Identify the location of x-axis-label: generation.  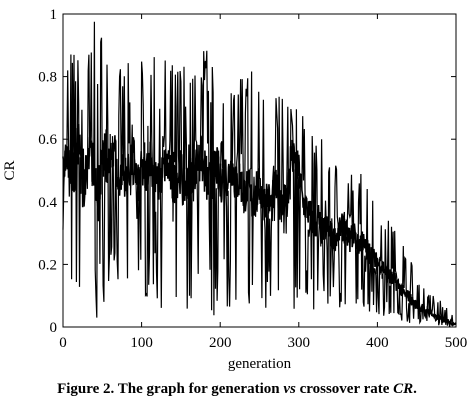
(260, 364).